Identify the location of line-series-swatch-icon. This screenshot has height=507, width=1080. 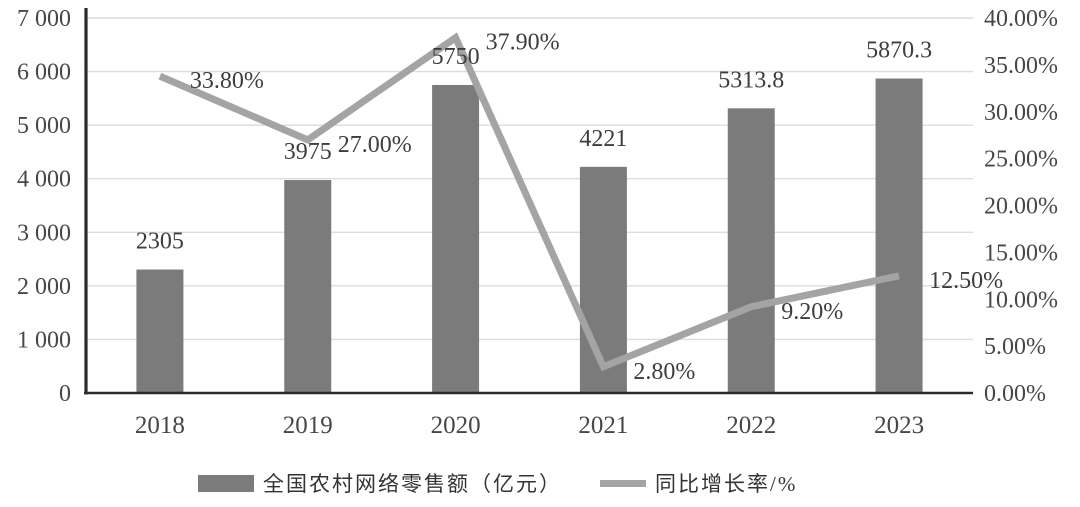
(623, 483).